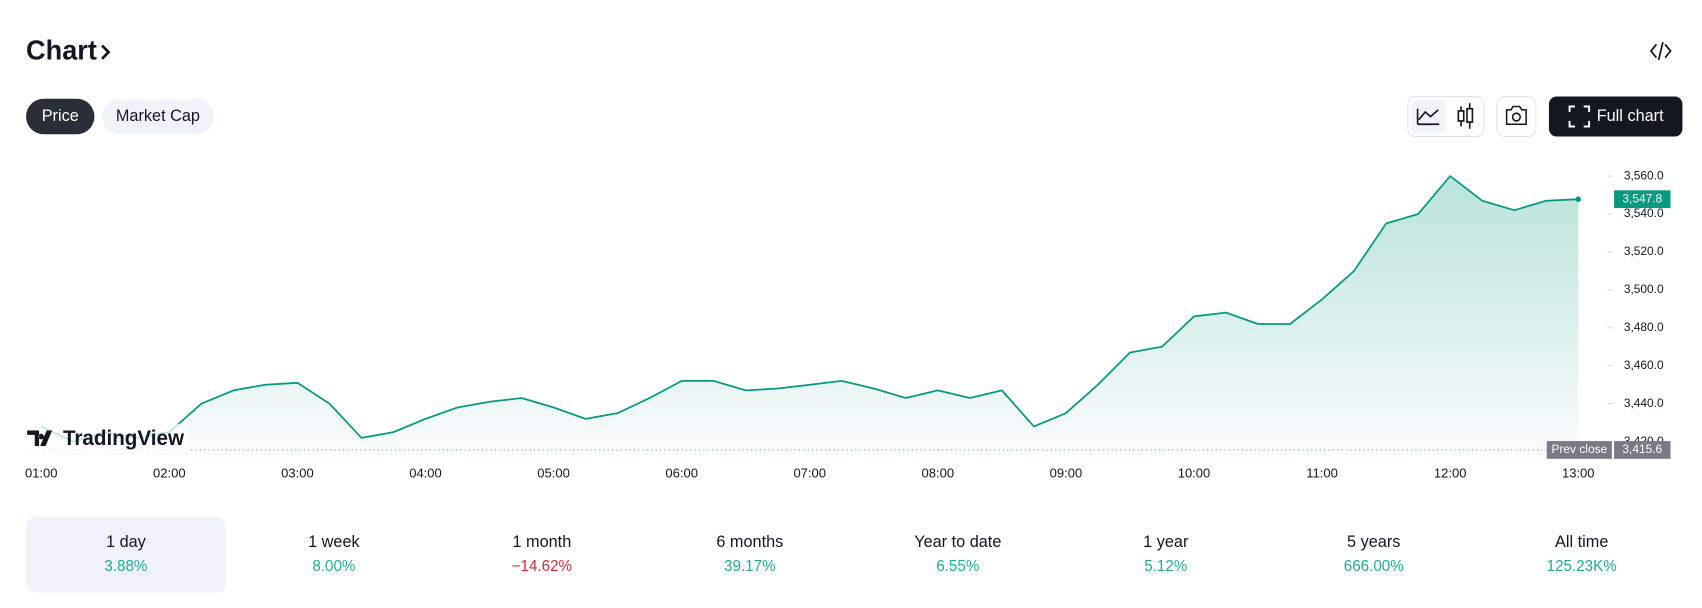  Describe the element at coordinates (297, 472) in the screenshot. I see `x-tick-label: 03:00` at that location.